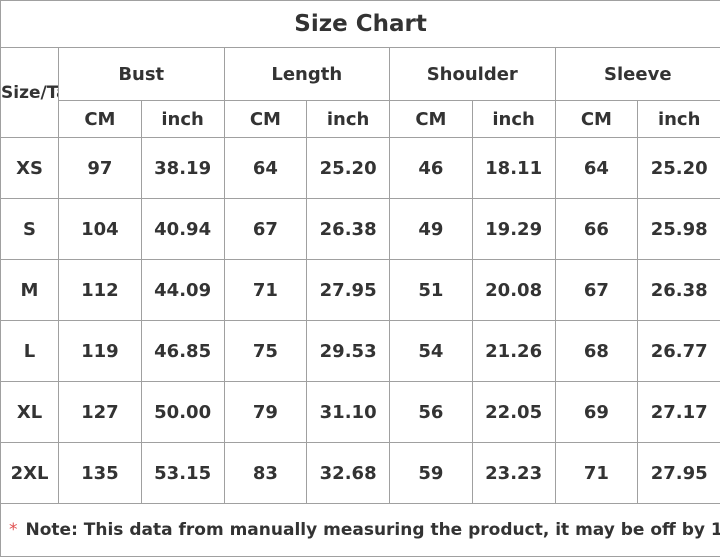  Describe the element at coordinates (29, 92) in the screenshot. I see `size-header: Size/Ta` at that location.